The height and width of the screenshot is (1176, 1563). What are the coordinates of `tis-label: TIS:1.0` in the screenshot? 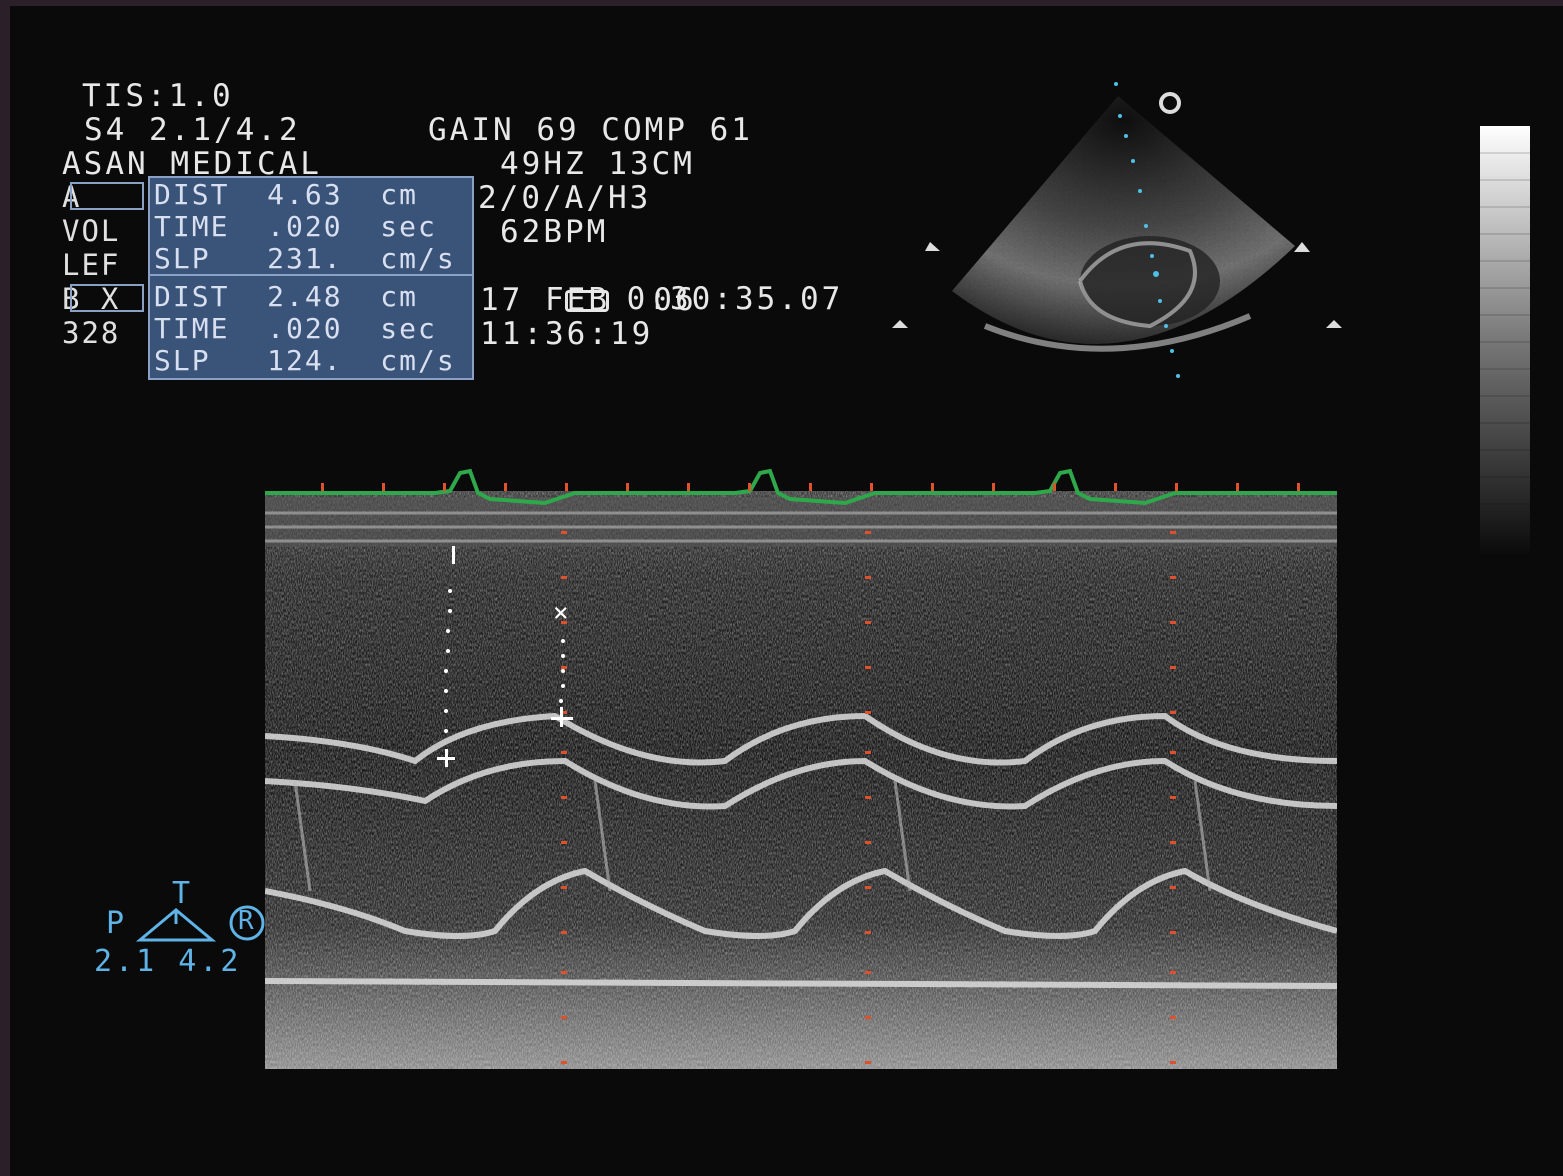 It's located at (158, 96).